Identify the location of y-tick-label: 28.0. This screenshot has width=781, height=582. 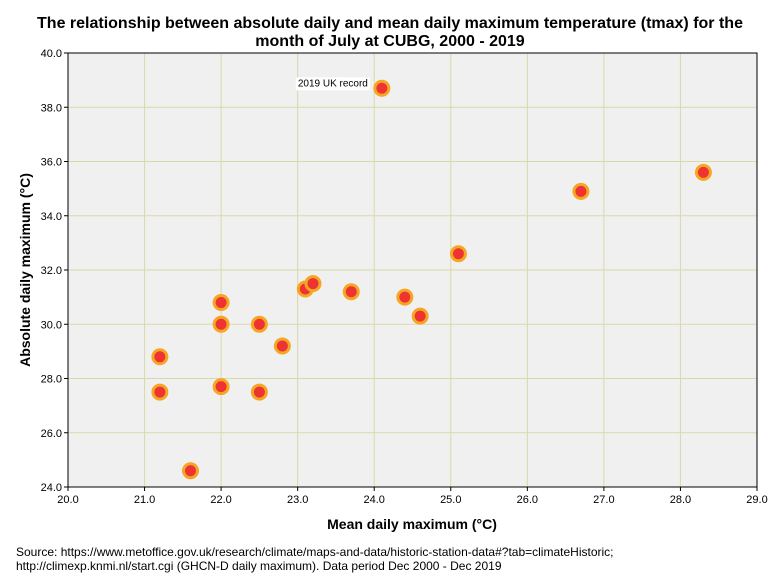
(51, 380).